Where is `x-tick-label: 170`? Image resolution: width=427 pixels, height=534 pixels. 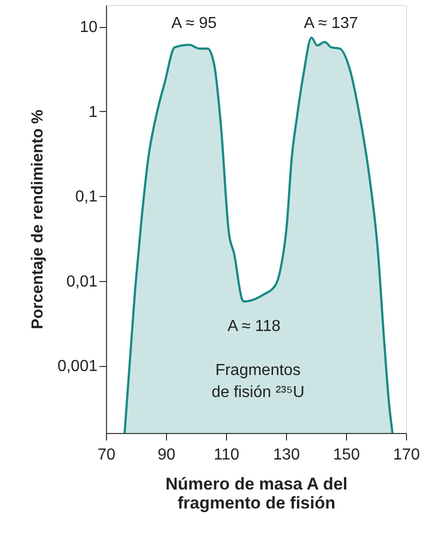 x-tick-label: 170 is located at coordinates (406, 455).